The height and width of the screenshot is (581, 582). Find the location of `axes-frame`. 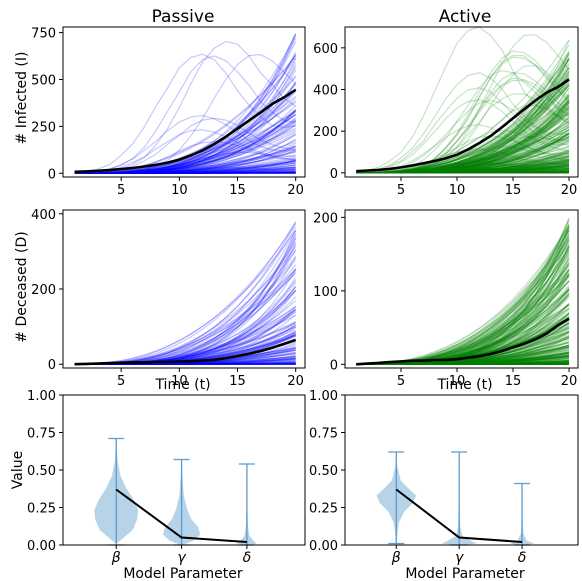

axes-frame is located at coordinates (461, 102).